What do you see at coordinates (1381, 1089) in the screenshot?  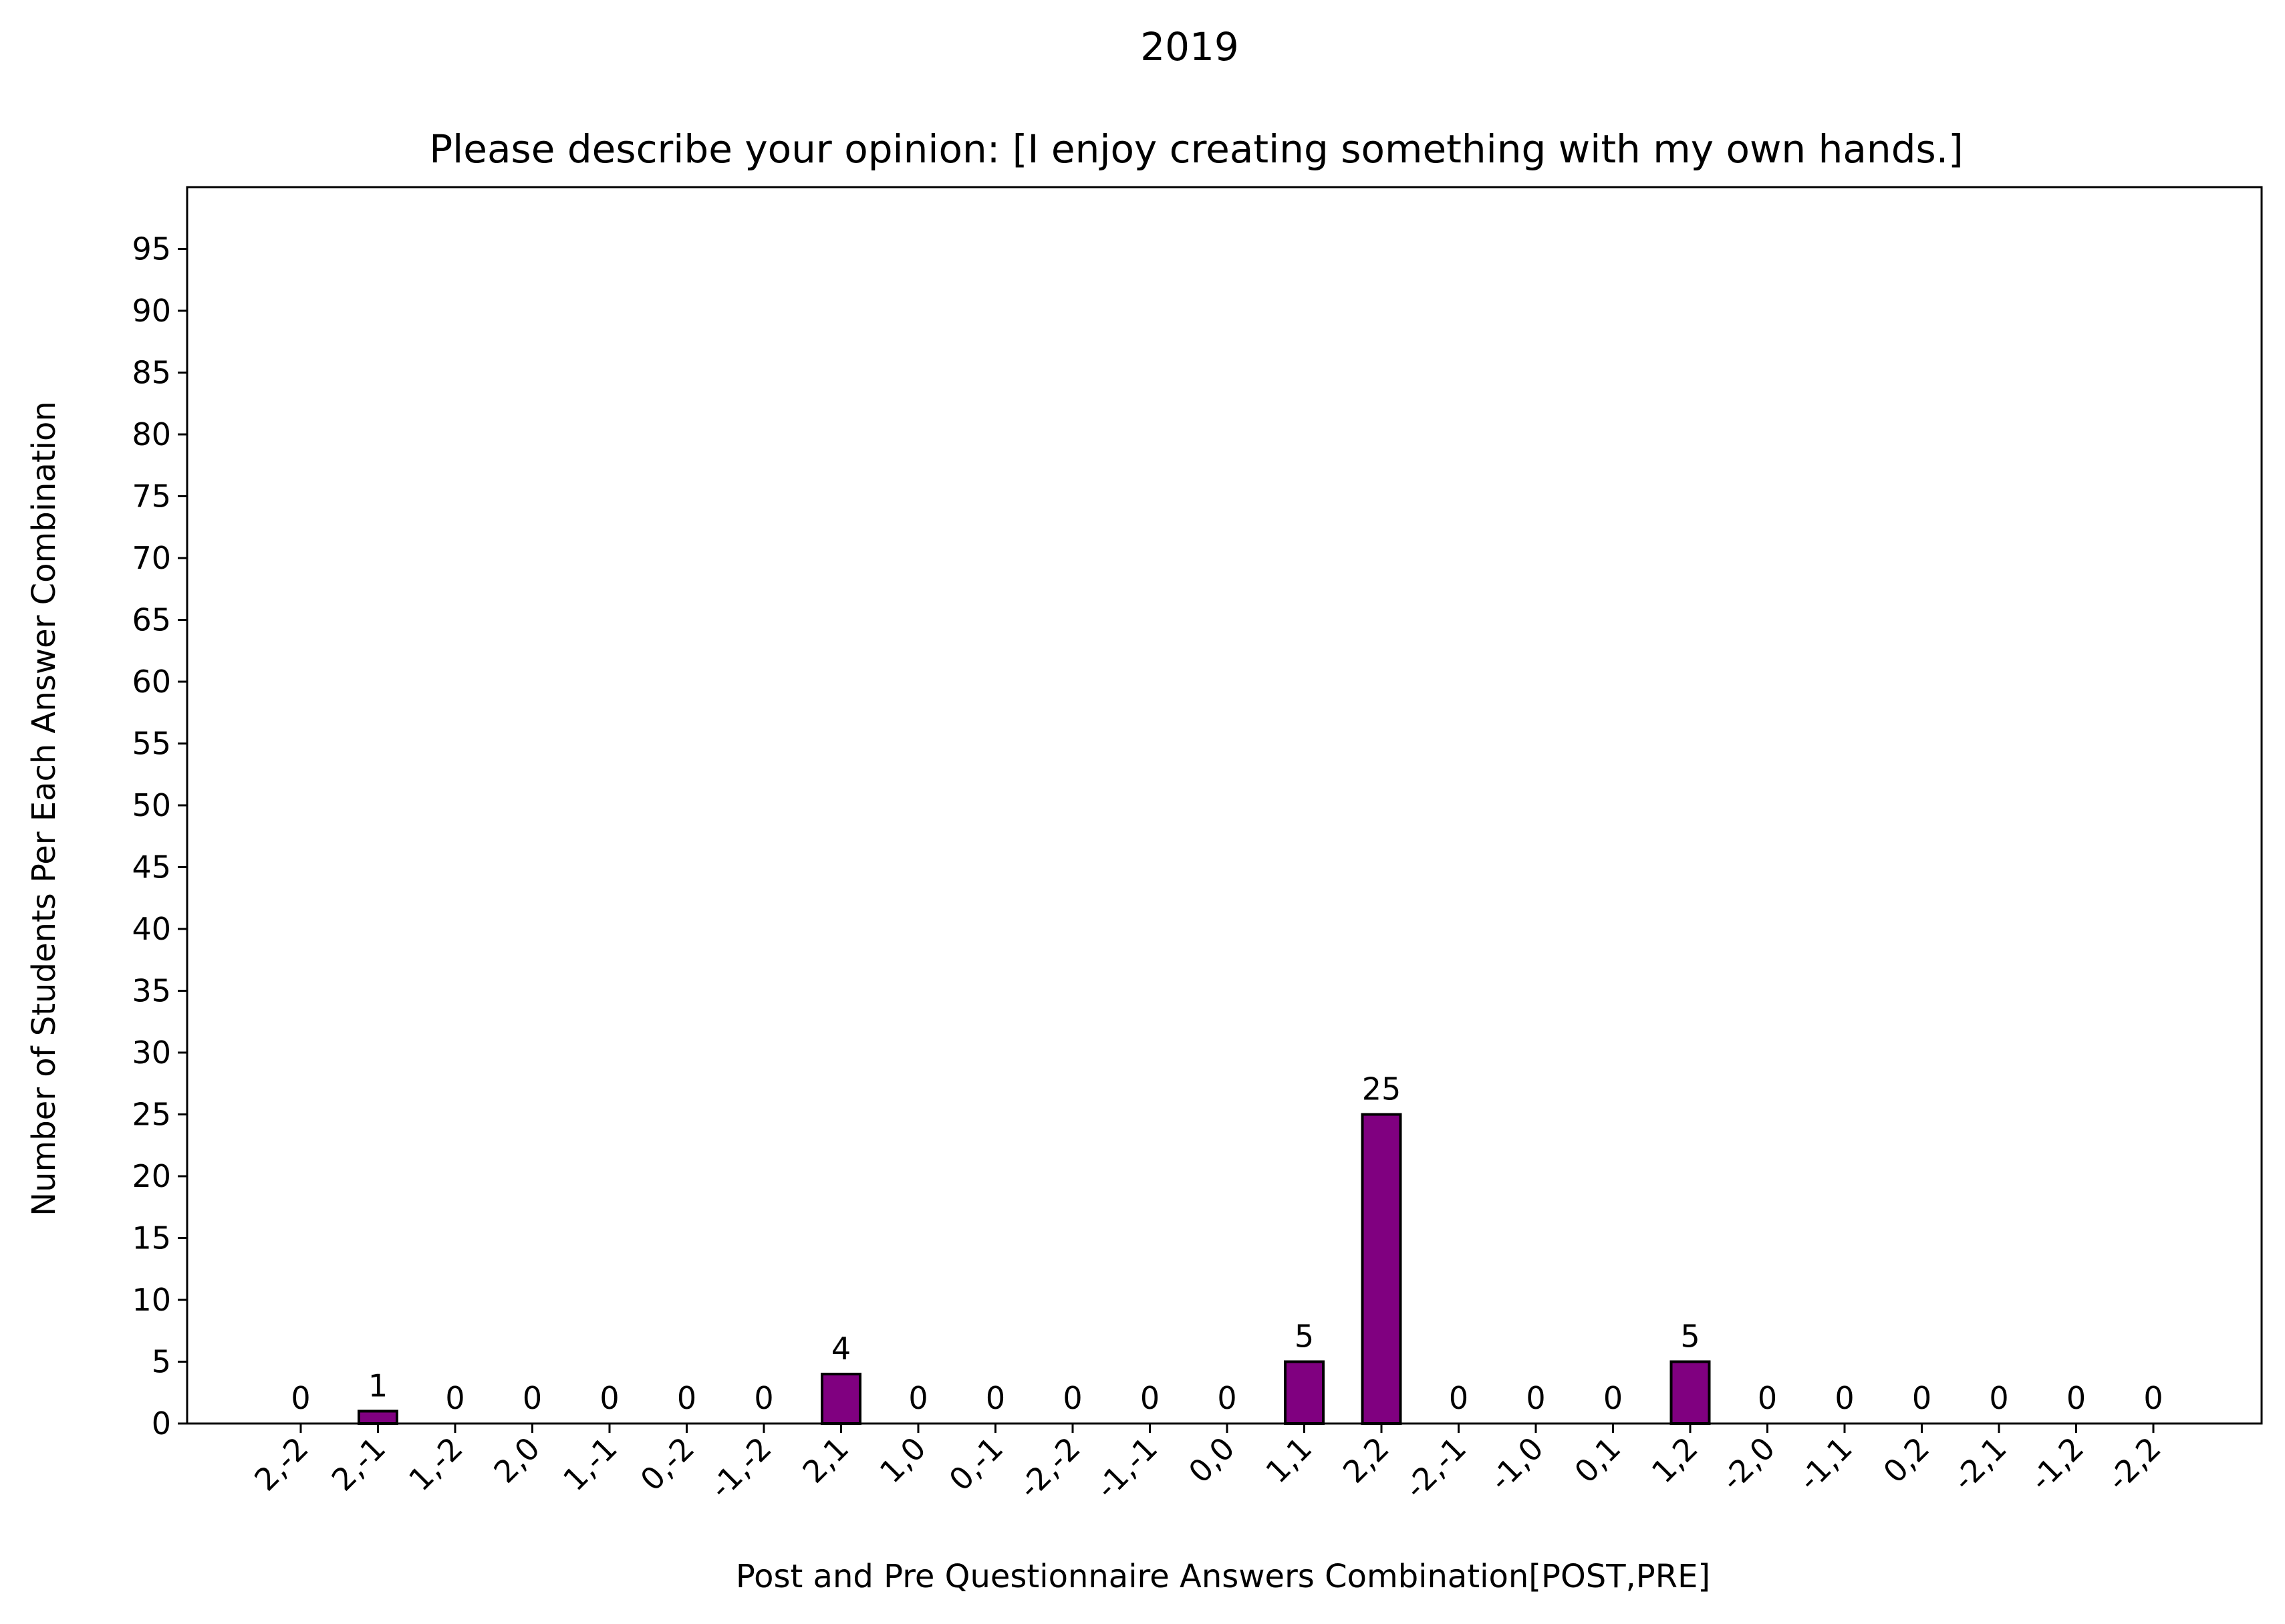 I see `bar-value-label: 25` at bounding box center [1381, 1089].